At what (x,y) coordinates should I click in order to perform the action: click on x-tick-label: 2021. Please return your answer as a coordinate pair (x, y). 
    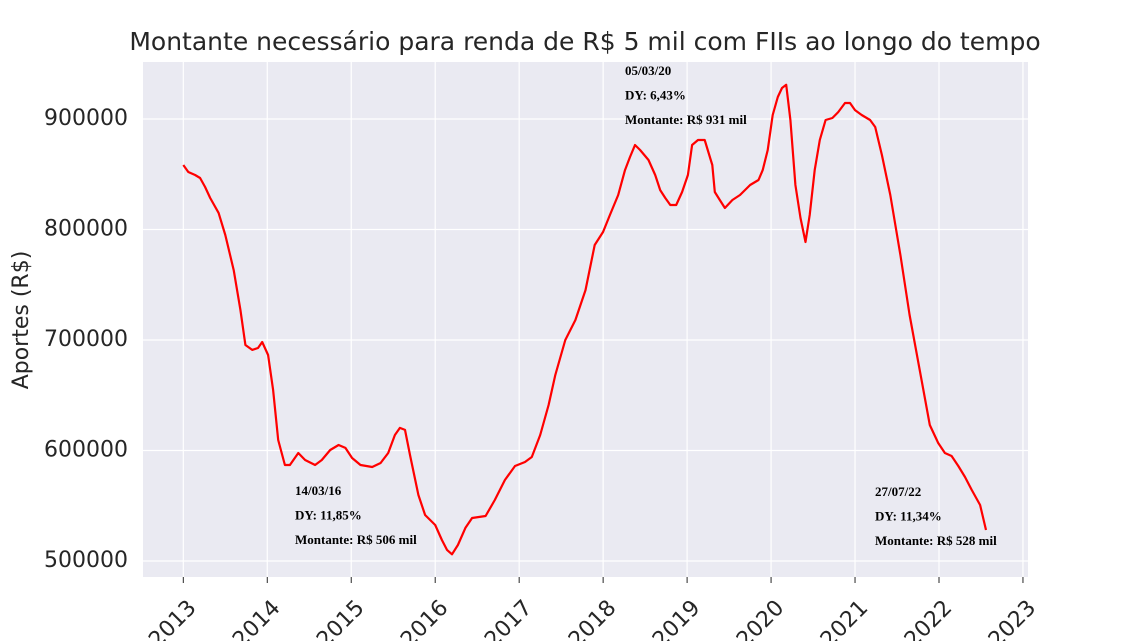
    Looking at the image, I should click on (844, 618).